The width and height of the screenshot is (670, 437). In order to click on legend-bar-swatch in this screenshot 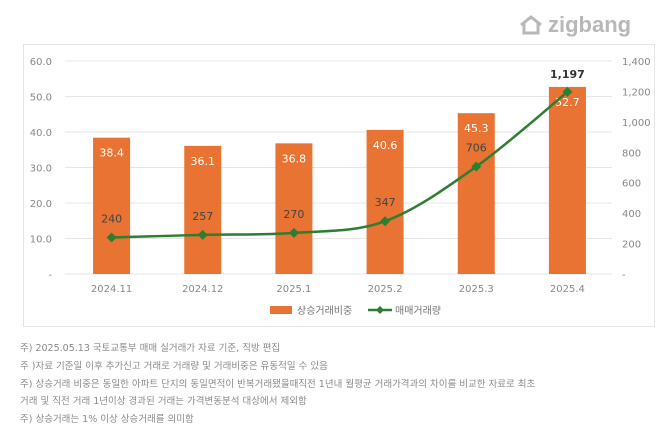, I will do `click(281, 310)`.